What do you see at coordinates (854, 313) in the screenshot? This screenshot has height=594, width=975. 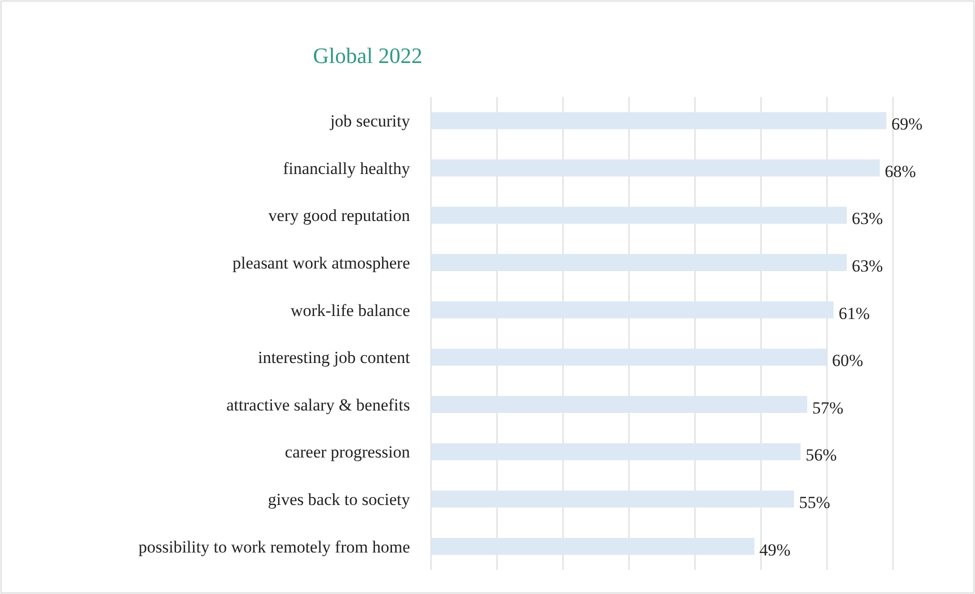 I see `data-label: 61%` at bounding box center [854, 313].